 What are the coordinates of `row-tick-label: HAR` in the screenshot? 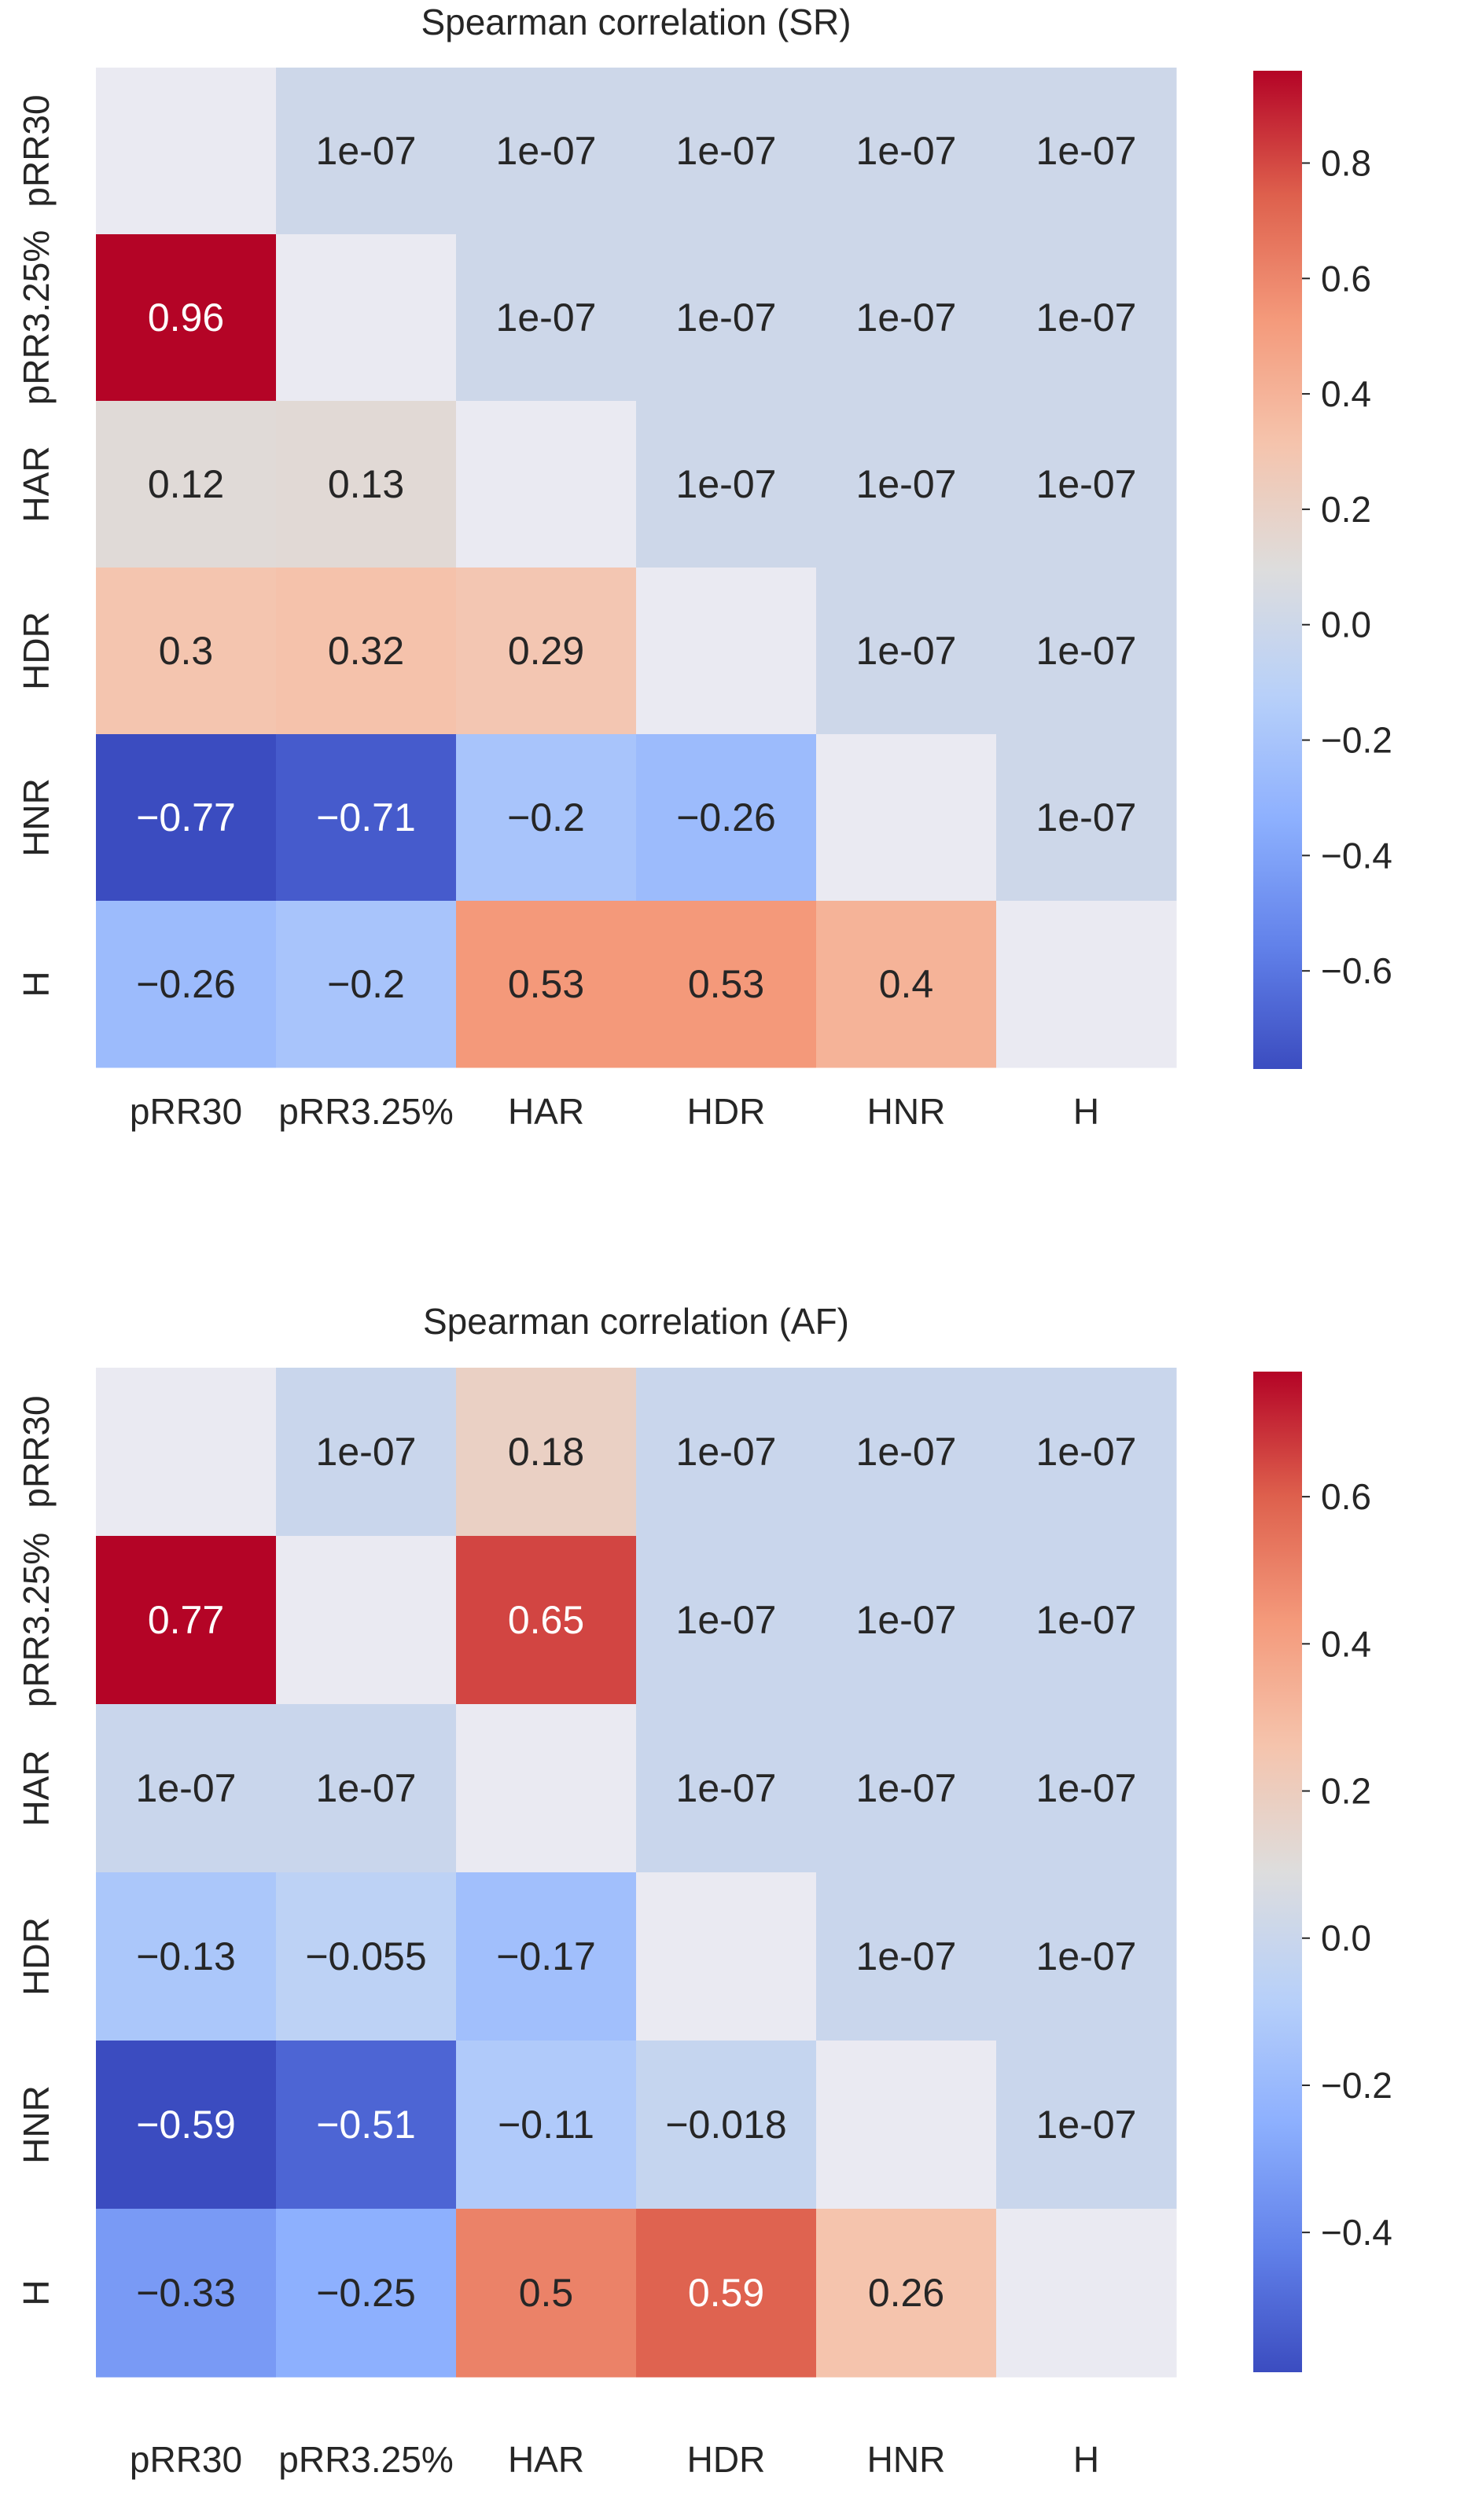 It's located at (36, 484).